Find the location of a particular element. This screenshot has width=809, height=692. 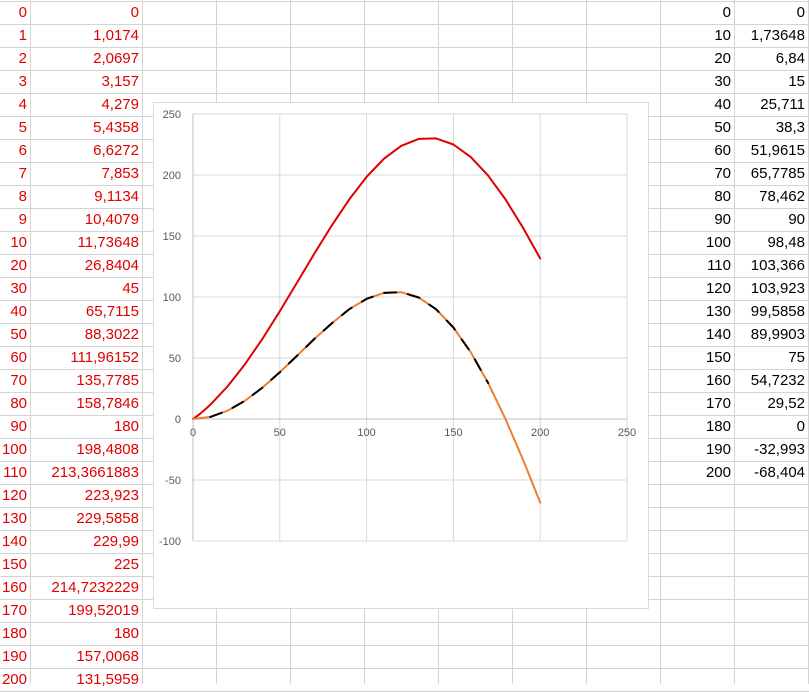

right-x-cell: 50 is located at coordinates (722, 127).